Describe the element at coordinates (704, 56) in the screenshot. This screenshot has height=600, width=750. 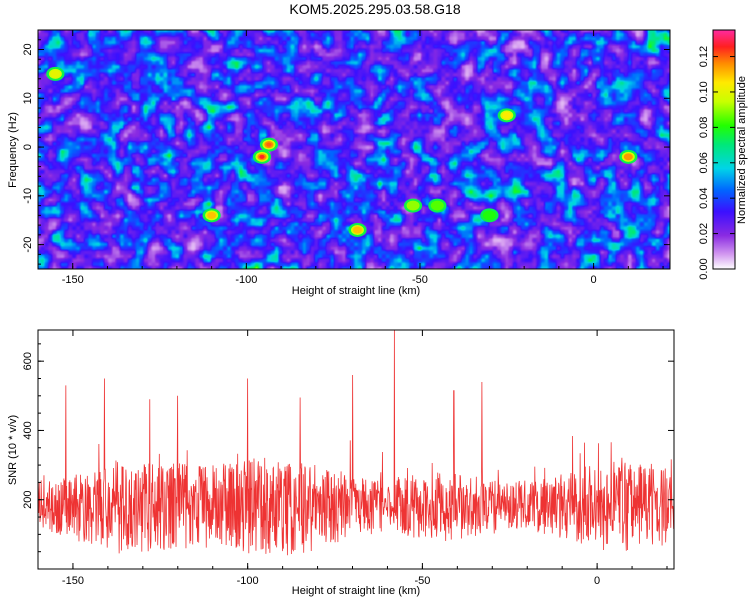
I see `colorbar-tick-label: 0.12` at that location.